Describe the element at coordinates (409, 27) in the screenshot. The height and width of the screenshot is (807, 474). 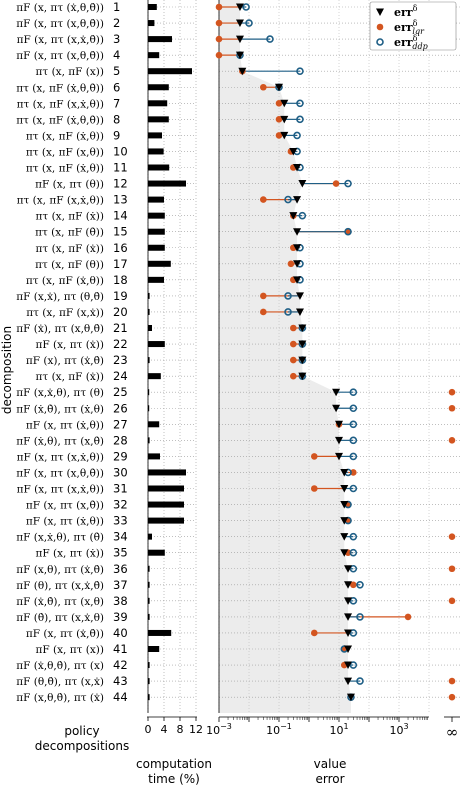
I see `legend-label: errδ lqr` at that location.